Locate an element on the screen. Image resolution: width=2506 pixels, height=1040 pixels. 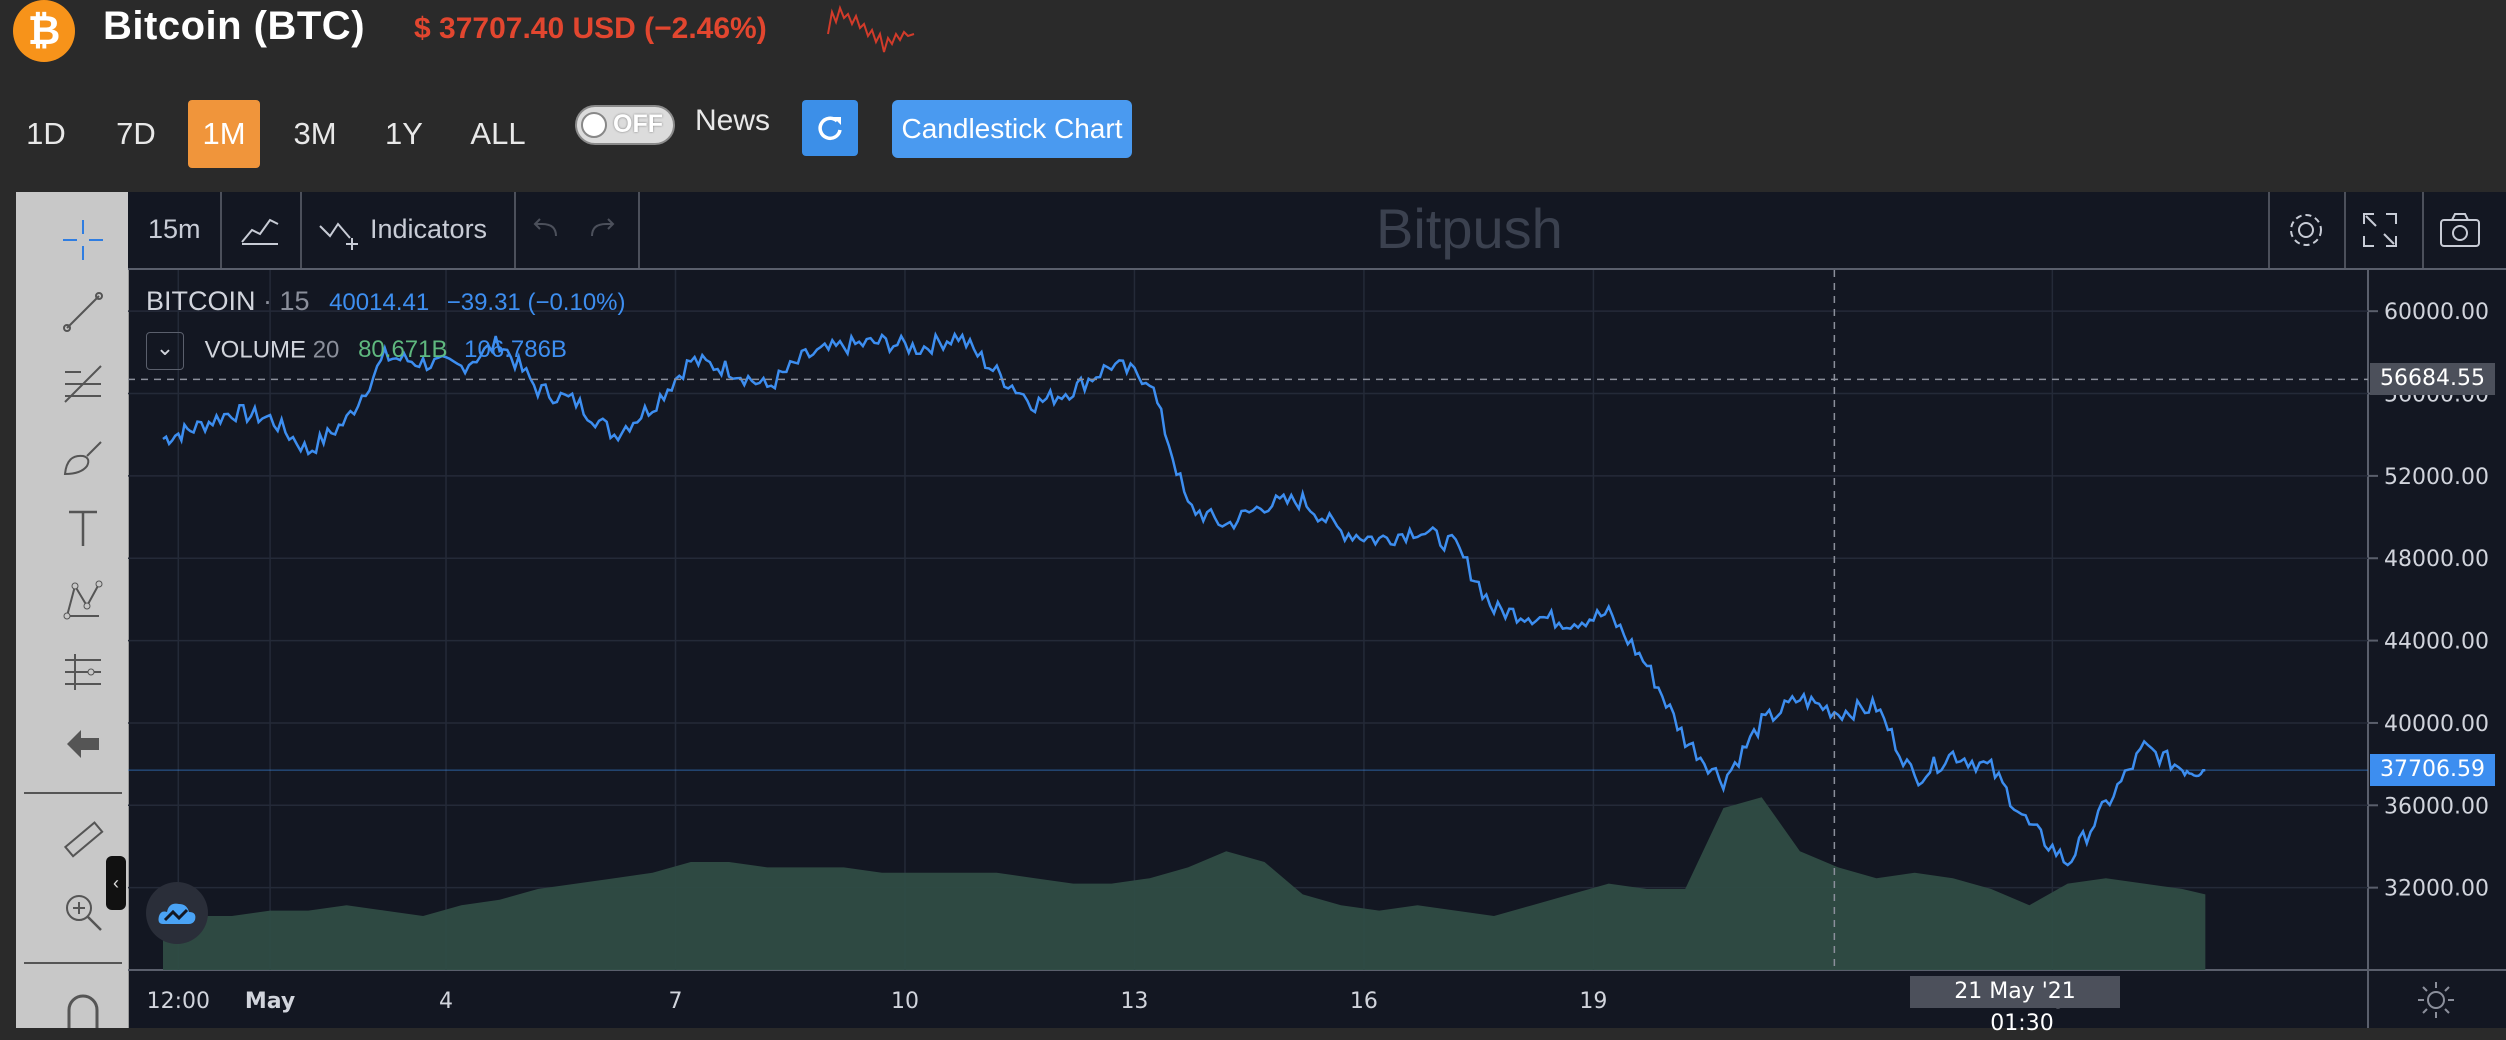
candlestick-chart-button: Candlestick Chart is located at coordinates (1012, 129).